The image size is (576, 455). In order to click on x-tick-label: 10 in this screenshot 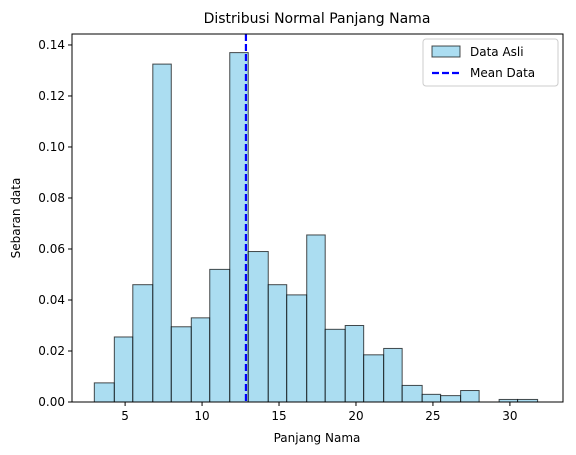, I will do `click(201, 416)`.